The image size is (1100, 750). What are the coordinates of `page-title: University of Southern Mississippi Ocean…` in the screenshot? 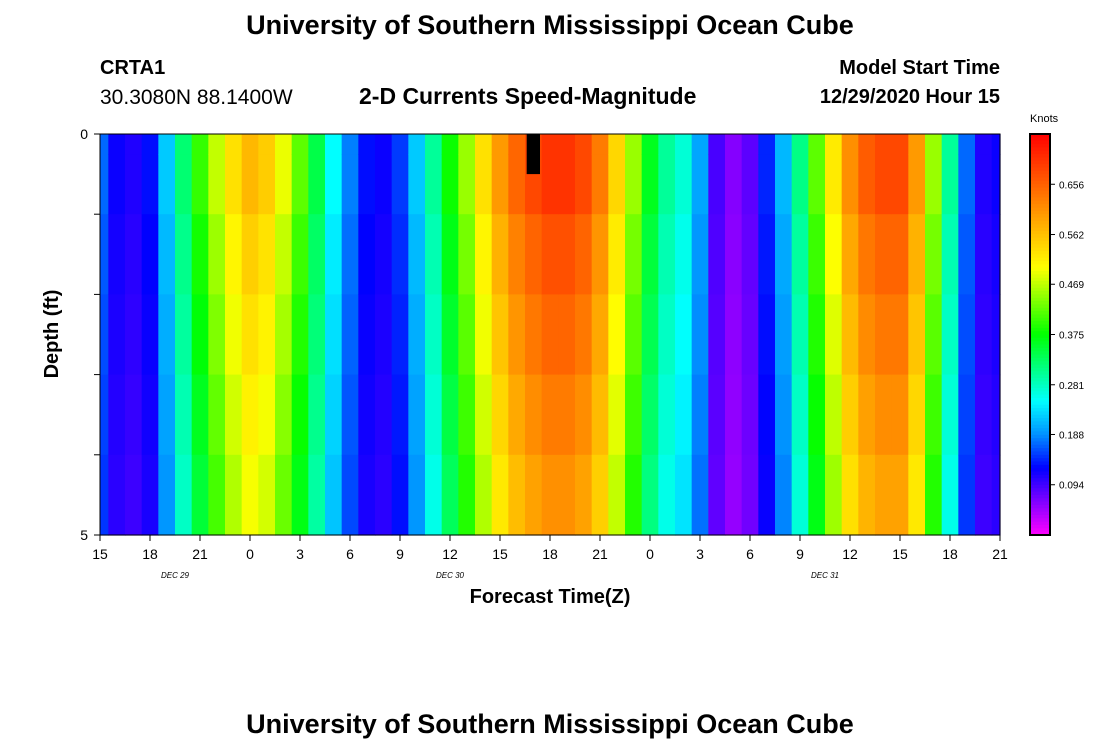 It's located at (550, 25).